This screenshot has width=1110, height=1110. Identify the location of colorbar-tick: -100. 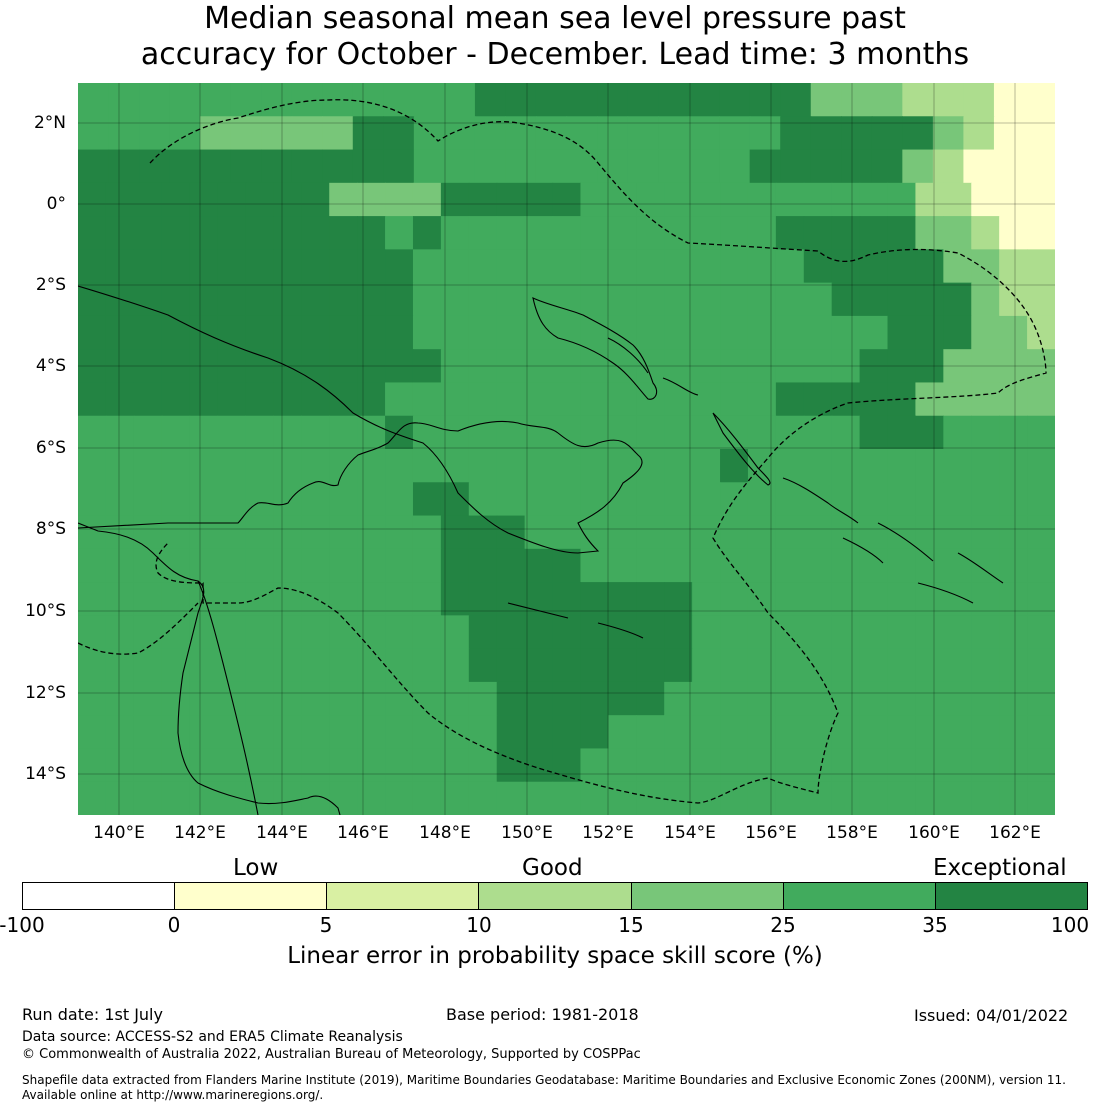
(22, 925).